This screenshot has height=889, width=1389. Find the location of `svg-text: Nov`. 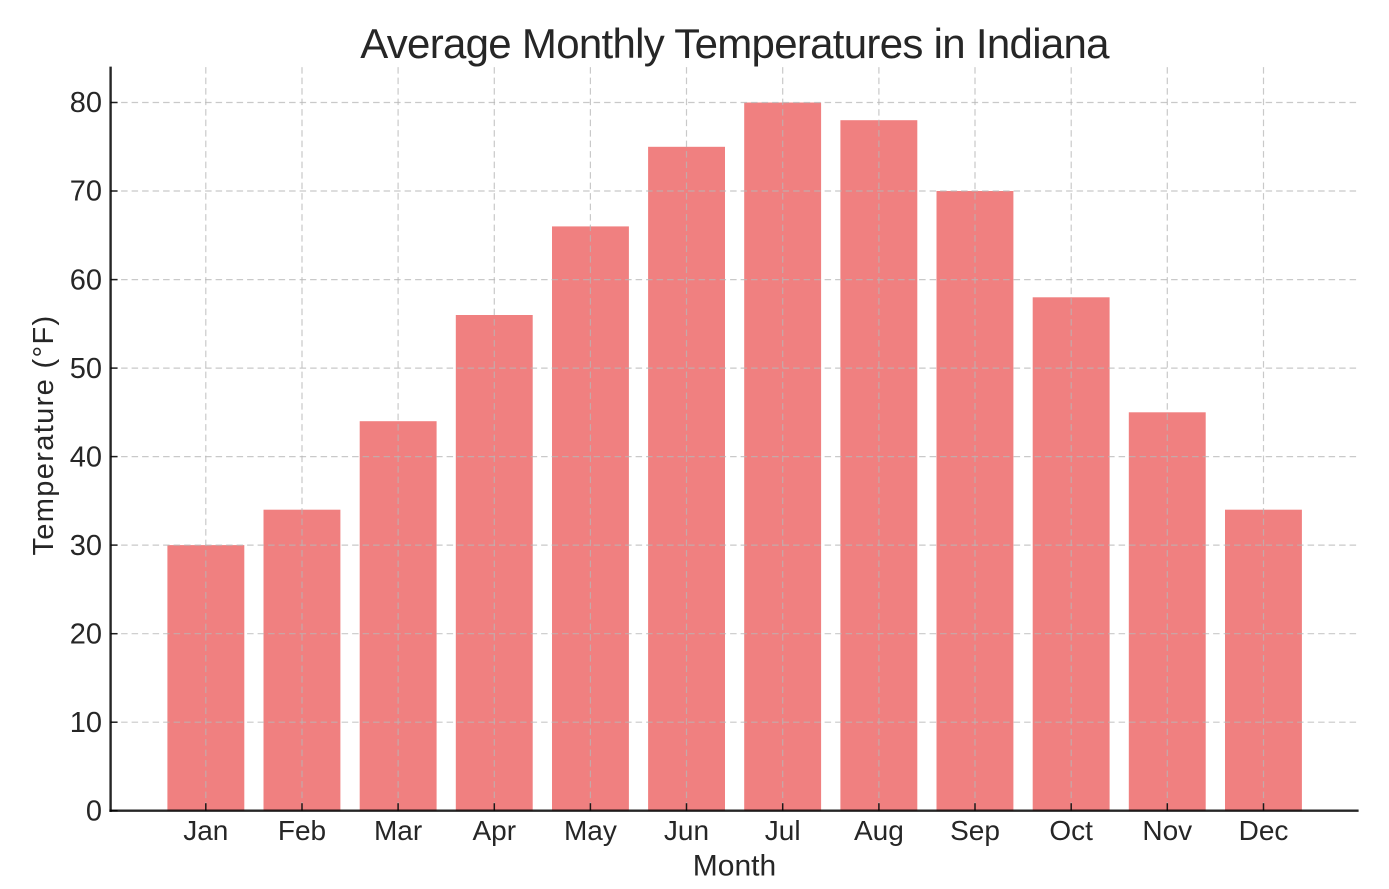

svg-text: Nov is located at coordinates (1167, 830).